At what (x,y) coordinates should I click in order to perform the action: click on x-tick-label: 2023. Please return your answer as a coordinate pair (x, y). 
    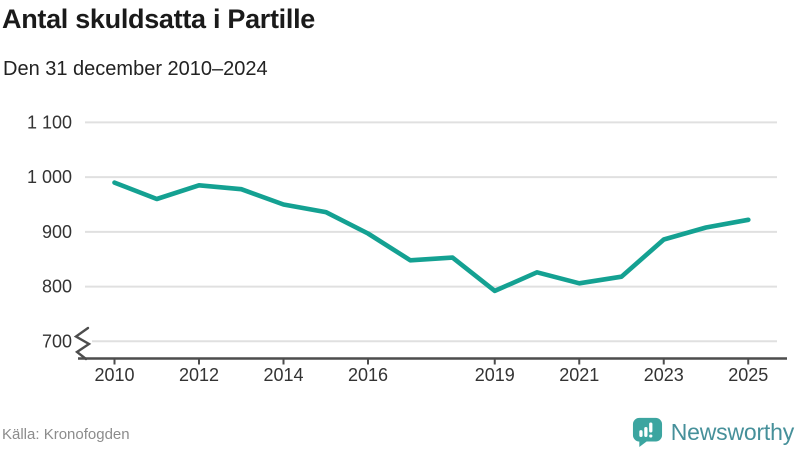
    Looking at the image, I should click on (664, 375).